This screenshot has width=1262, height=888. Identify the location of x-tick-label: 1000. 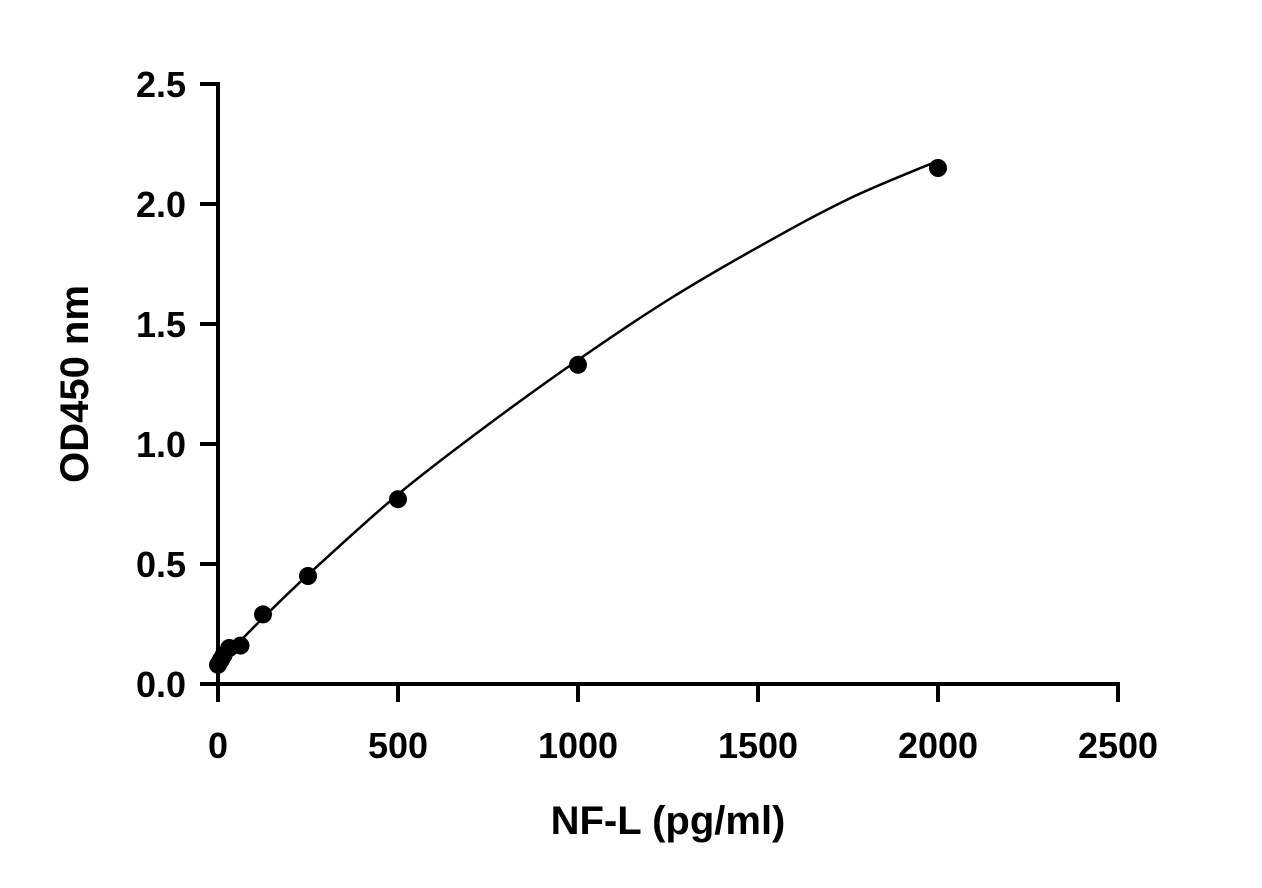
(578, 745).